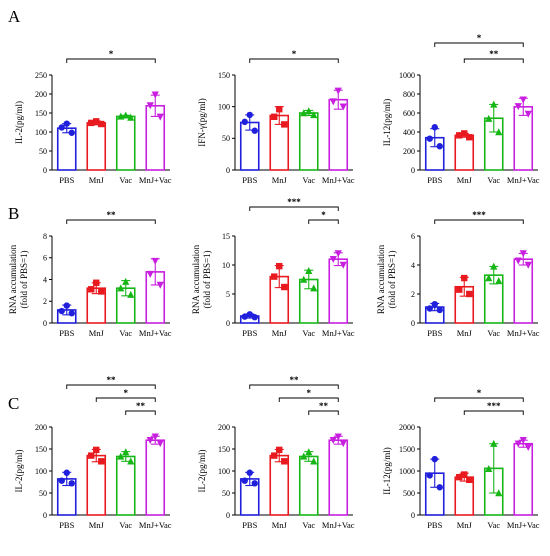  I want to click on panel-label-b: B, so click(13, 213).